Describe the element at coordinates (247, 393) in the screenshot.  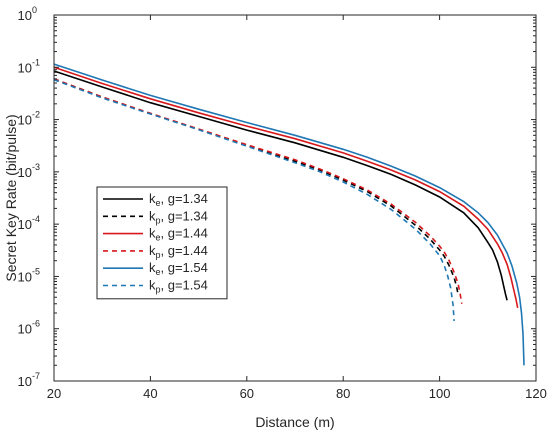
I see `x-tick-label: 60` at that location.